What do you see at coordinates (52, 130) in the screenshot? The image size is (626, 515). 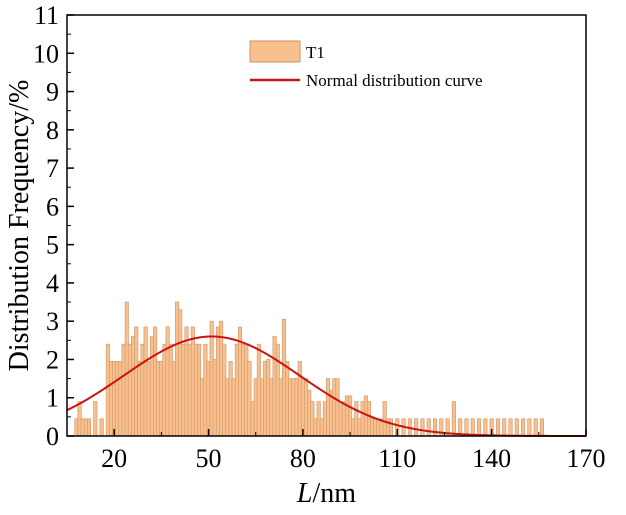 I see `y-tick-label: 8` at bounding box center [52, 130].